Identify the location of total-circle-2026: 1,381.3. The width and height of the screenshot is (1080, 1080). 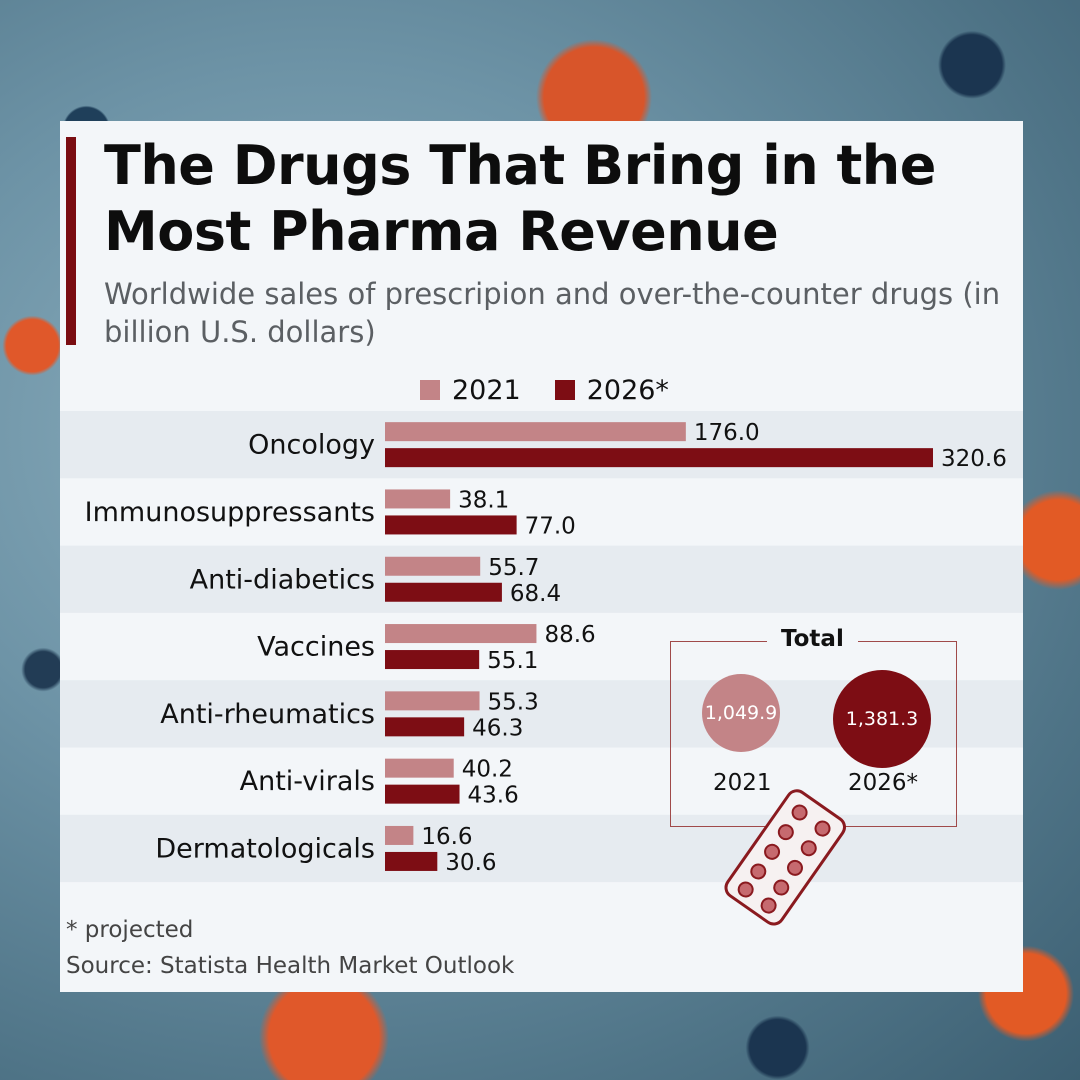
(882, 719).